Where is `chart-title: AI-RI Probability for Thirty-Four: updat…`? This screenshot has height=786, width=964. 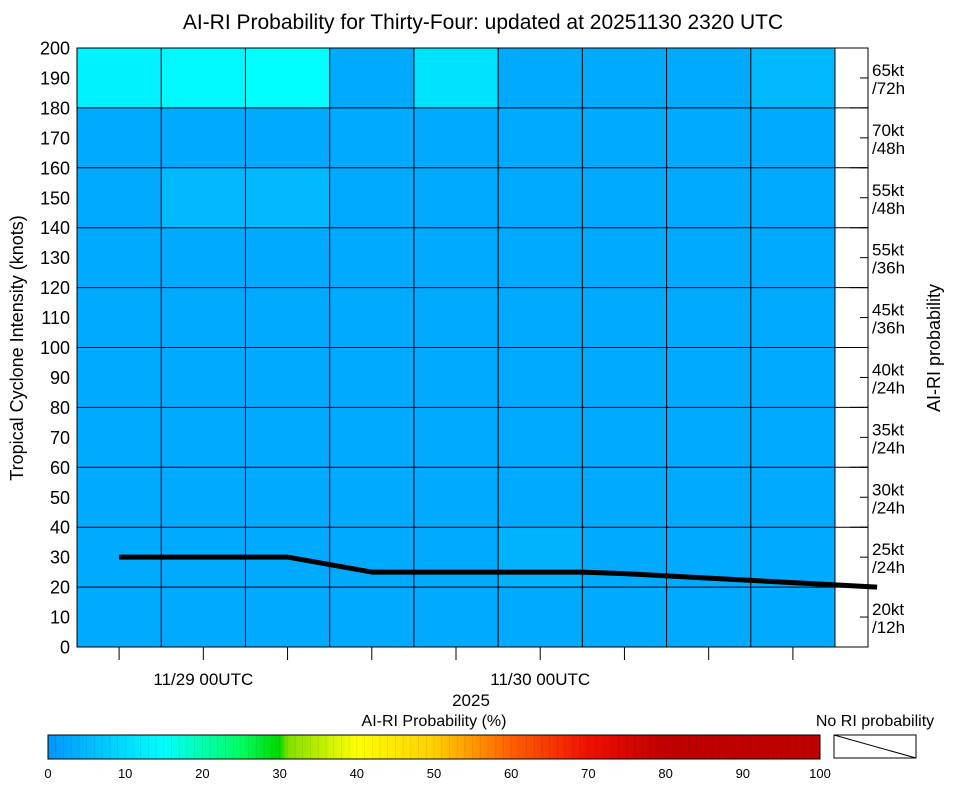 chart-title: AI-RI Probability for Thirty-Four: updat… is located at coordinates (483, 22).